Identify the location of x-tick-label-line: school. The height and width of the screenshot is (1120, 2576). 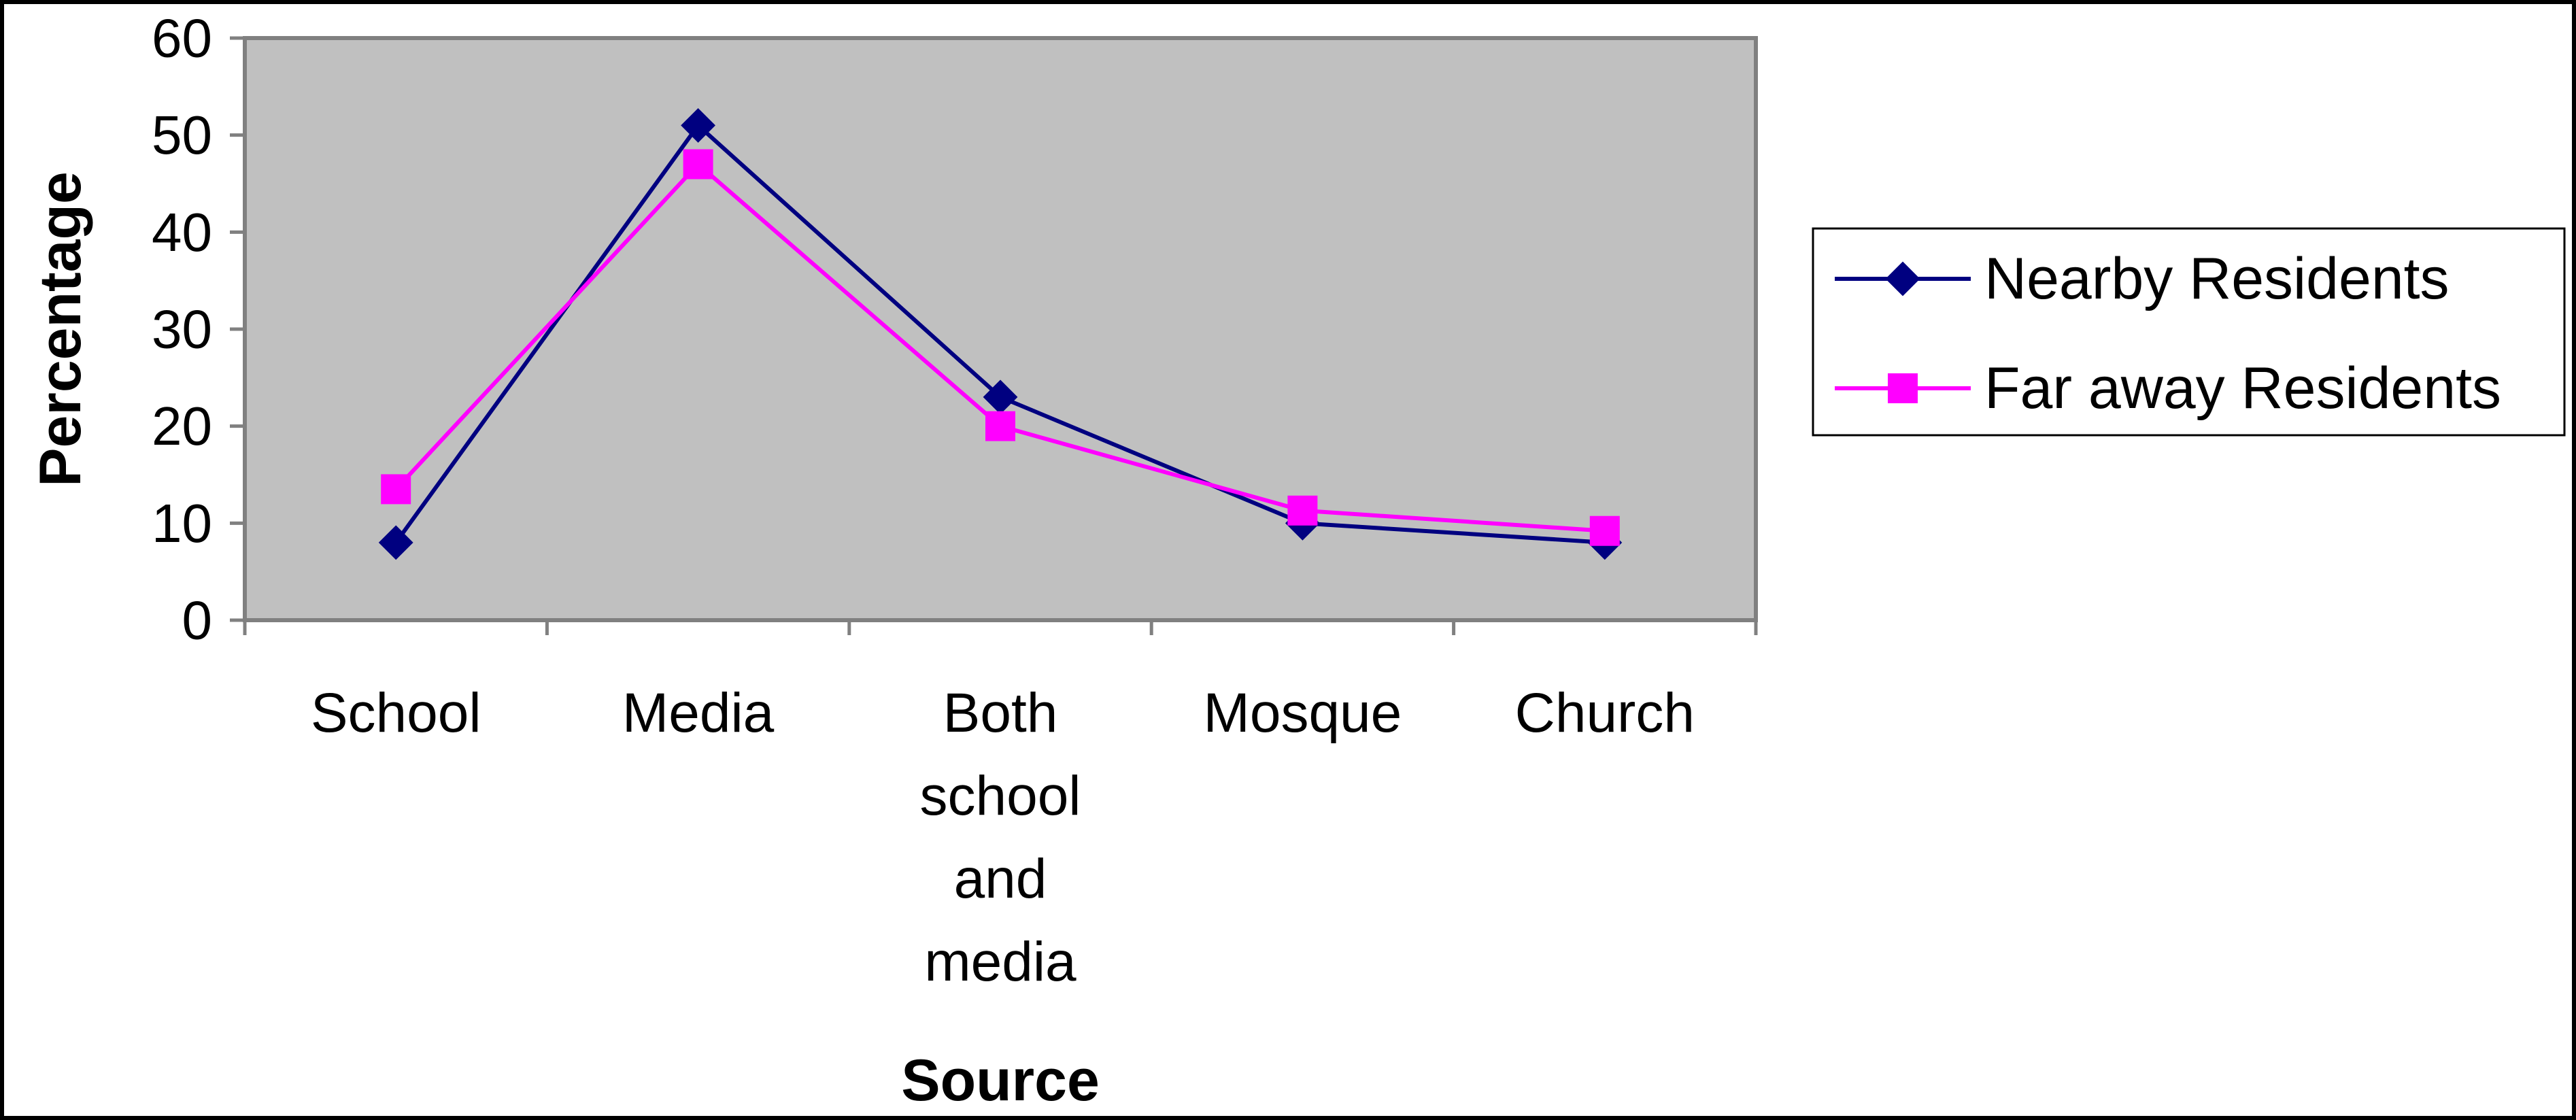
(1000, 796).